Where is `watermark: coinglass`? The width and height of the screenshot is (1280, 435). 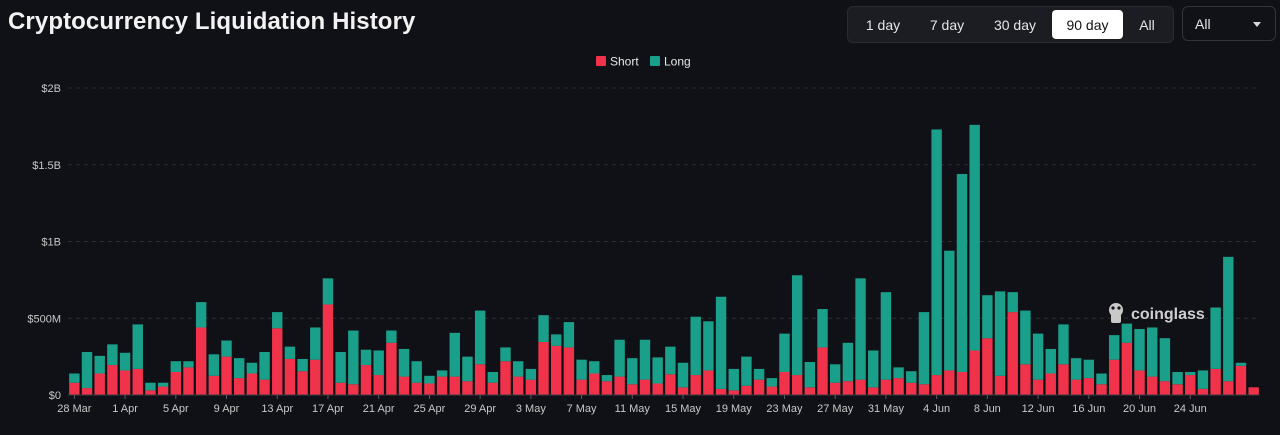 watermark: coinglass is located at coordinates (1157, 313).